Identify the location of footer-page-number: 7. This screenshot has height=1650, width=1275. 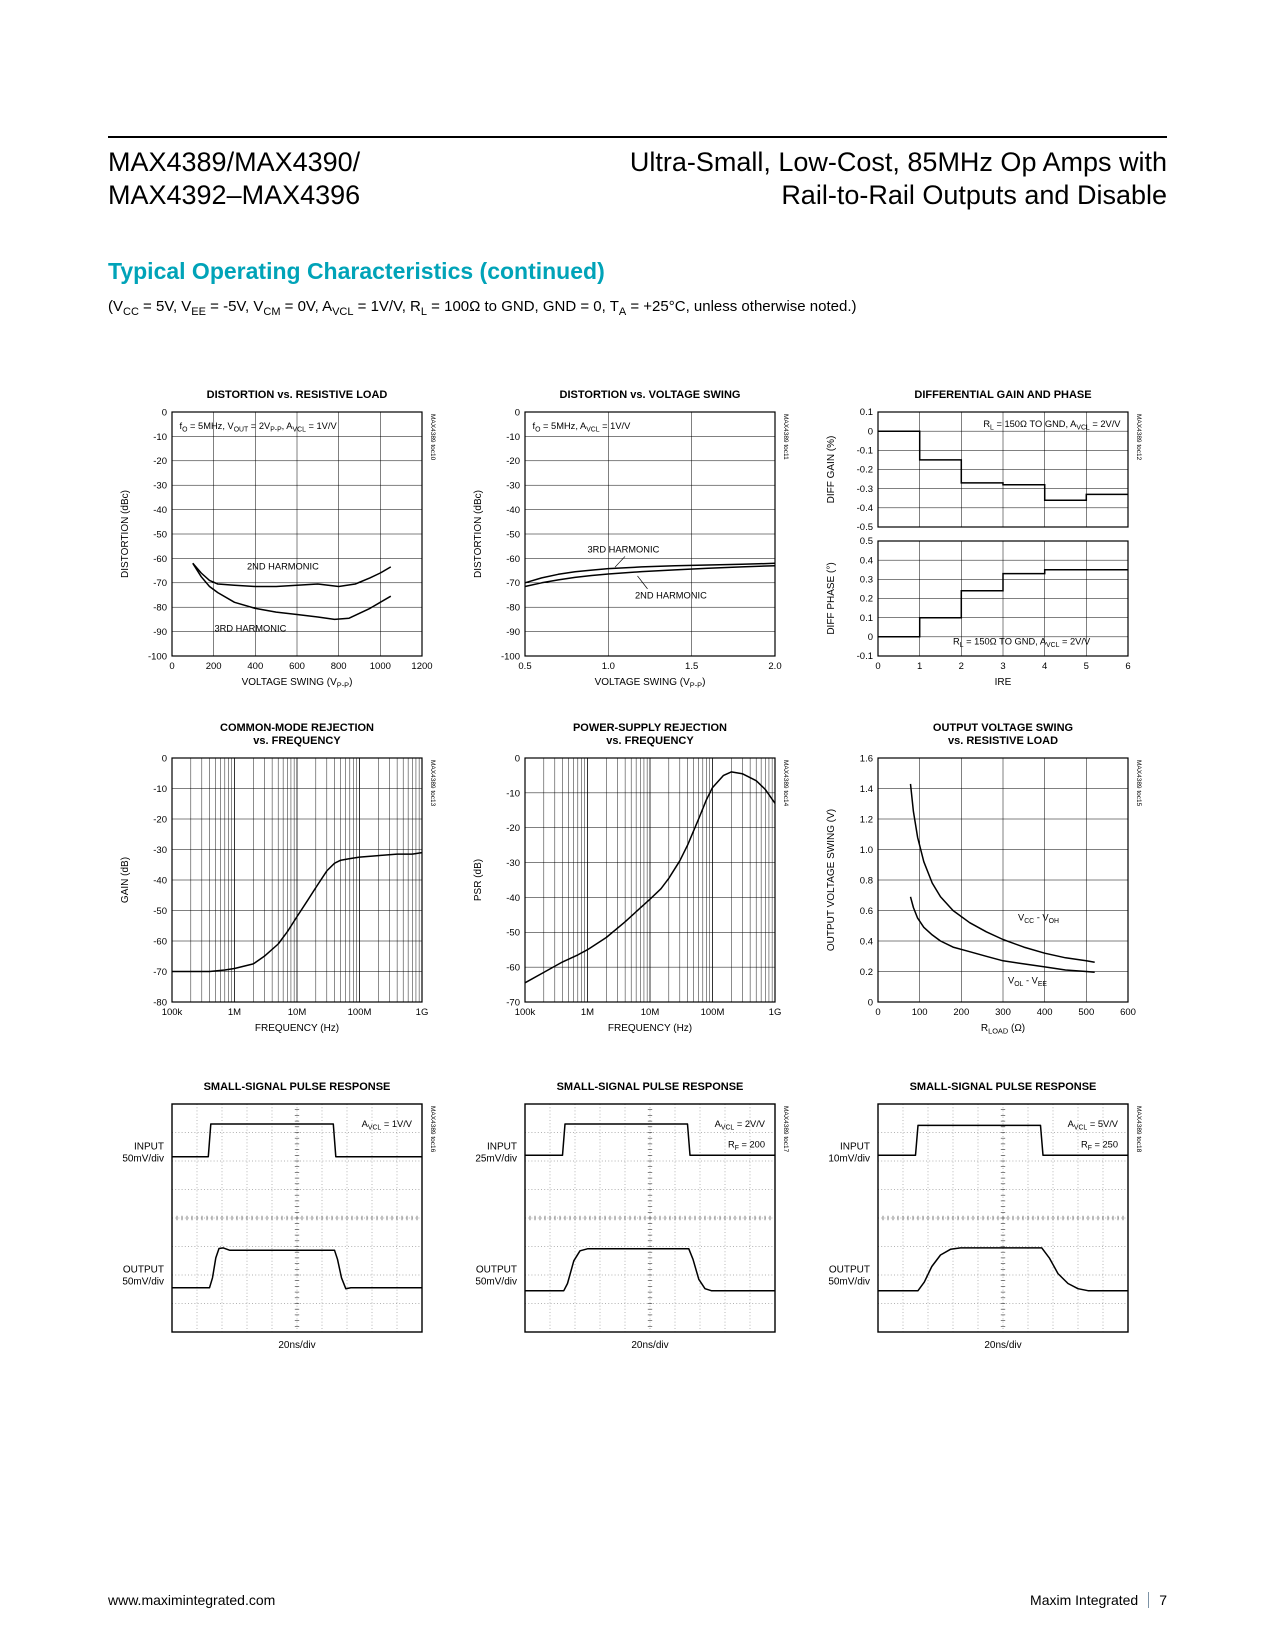
(1163, 1600).